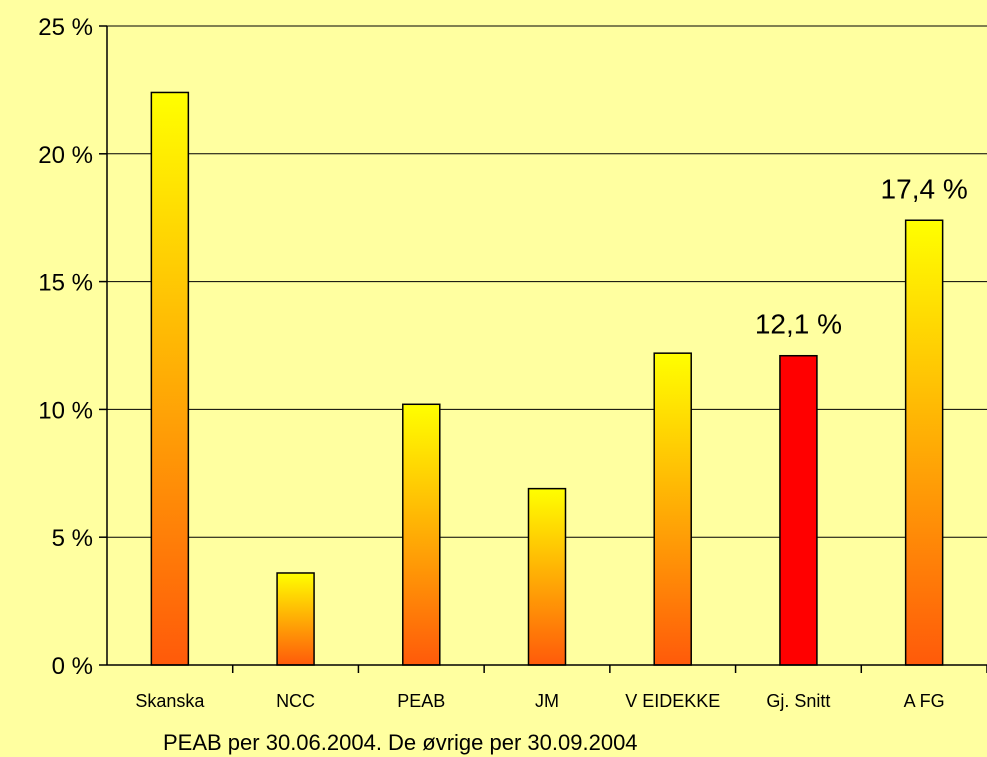  What do you see at coordinates (65, 283) in the screenshot?
I see `y-tick-label: 15 %` at bounding box center [65, 283].